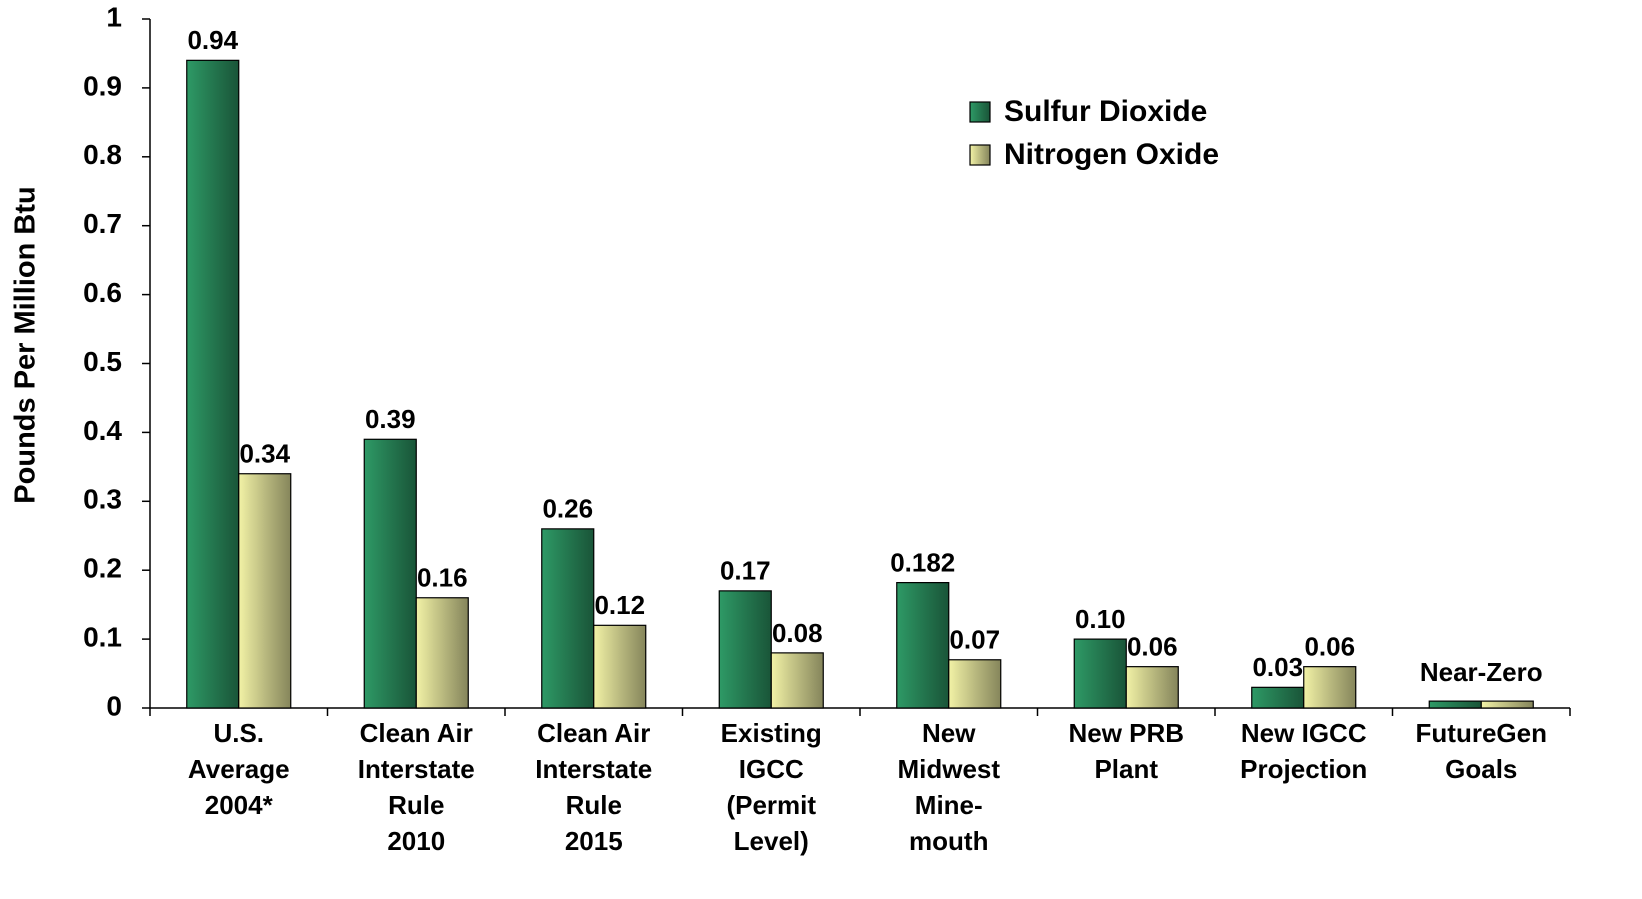 The image size is (1642, 899). I want to click on y-tick-label: 0.7, so click(102, 223).